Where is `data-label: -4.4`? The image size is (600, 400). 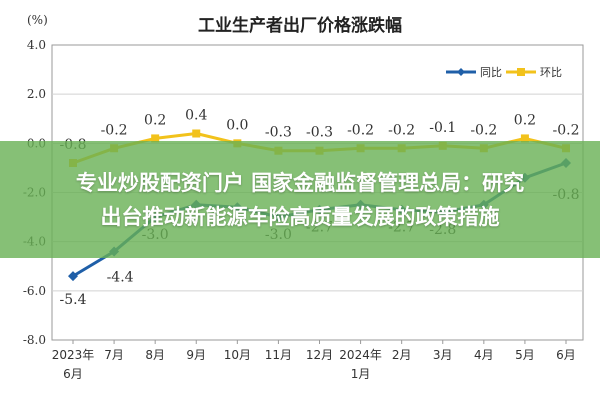
data-label: -4.4 is located at coordinates (120, 278).